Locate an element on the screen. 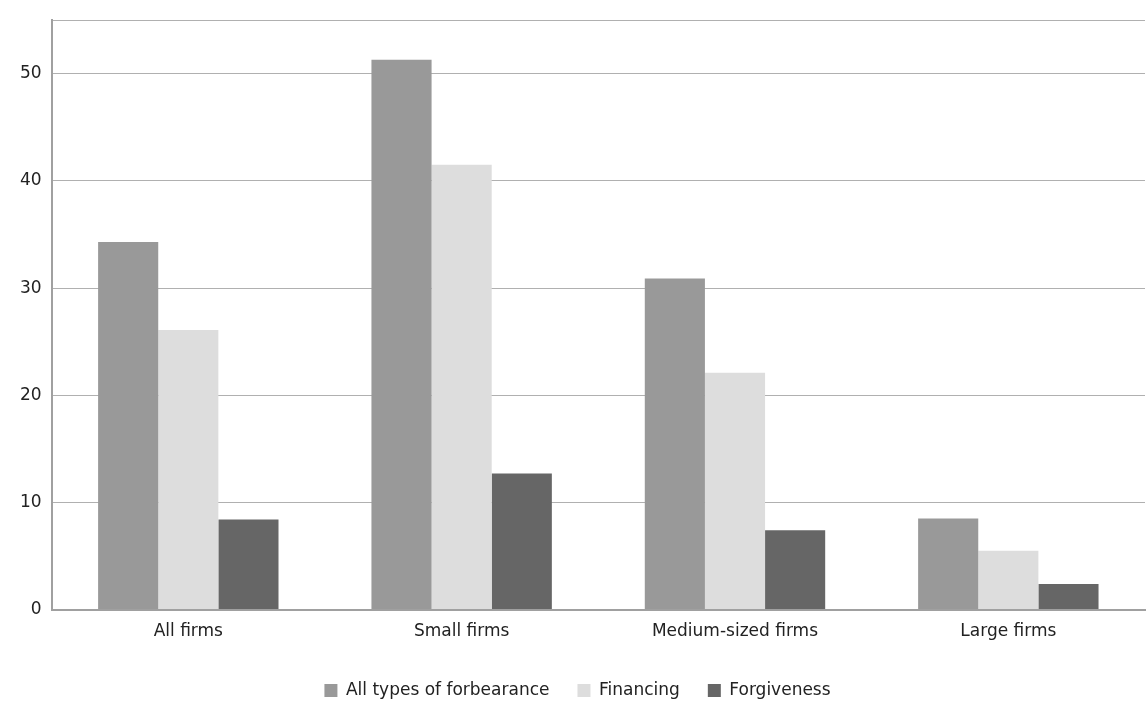  y-tick-label: 20 is located at coordinates (30, 393).